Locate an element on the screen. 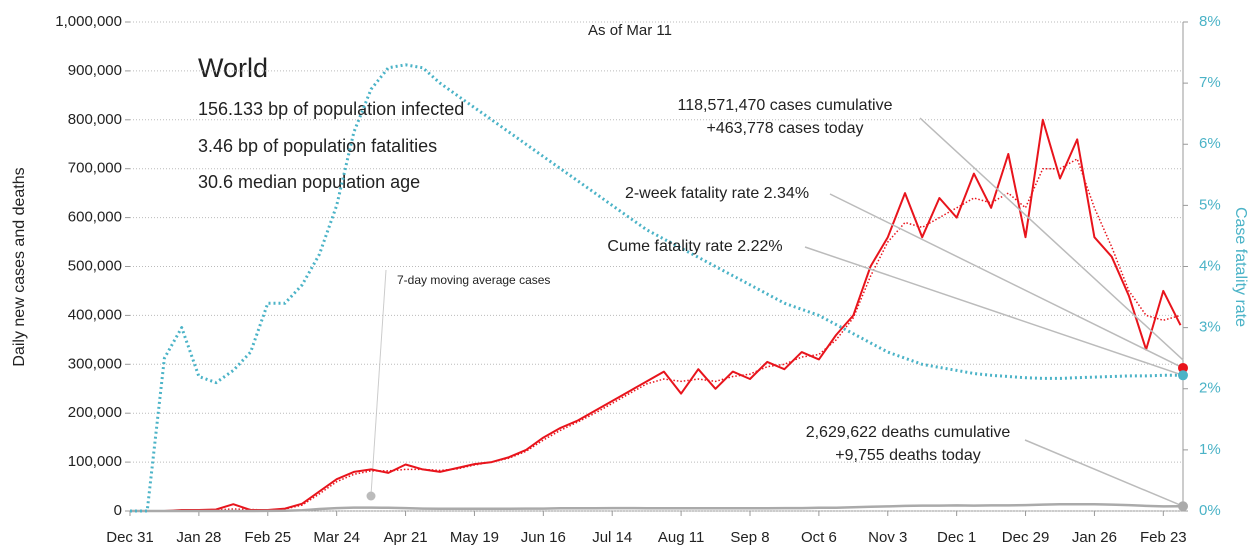 Image resolution: width=1251 pixels, height=549 pixels. info-line: 156.133 bp of population infected is located at coordinates (331, 109).